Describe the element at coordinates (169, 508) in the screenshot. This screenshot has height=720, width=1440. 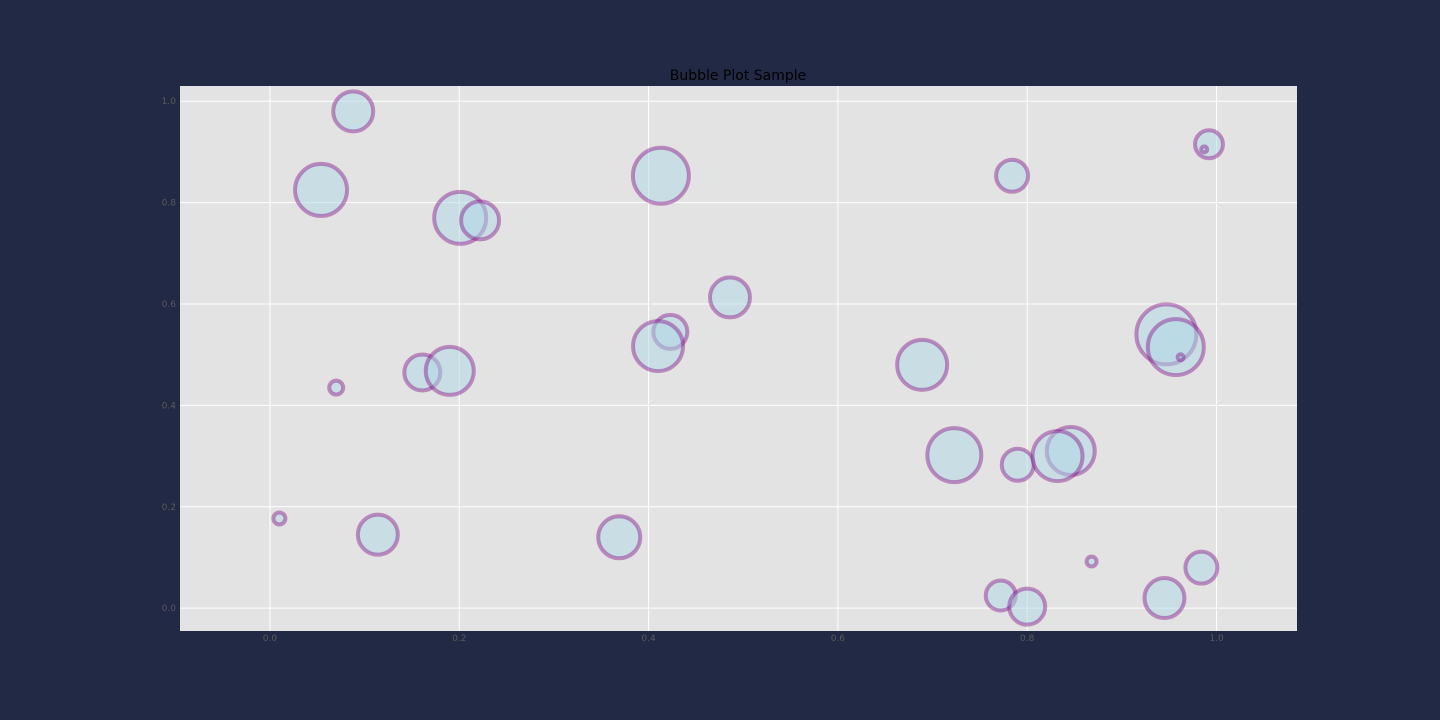
I see `y-tick-label: 0.2` at that location.